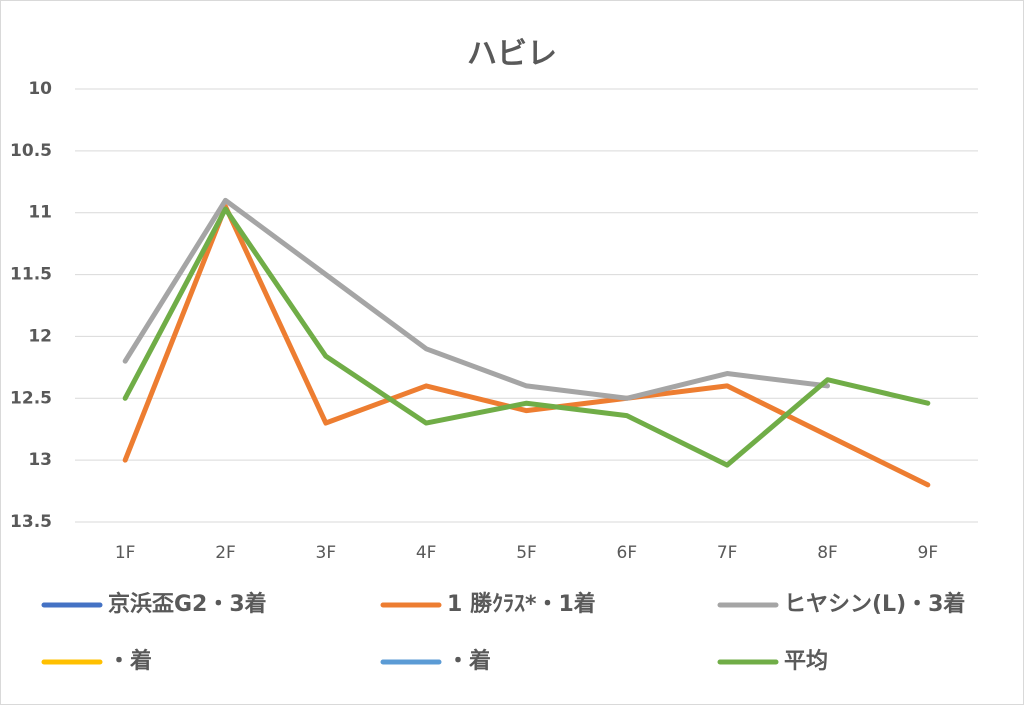  I want to click on x-tick-label: 3F, so click(326, 553).